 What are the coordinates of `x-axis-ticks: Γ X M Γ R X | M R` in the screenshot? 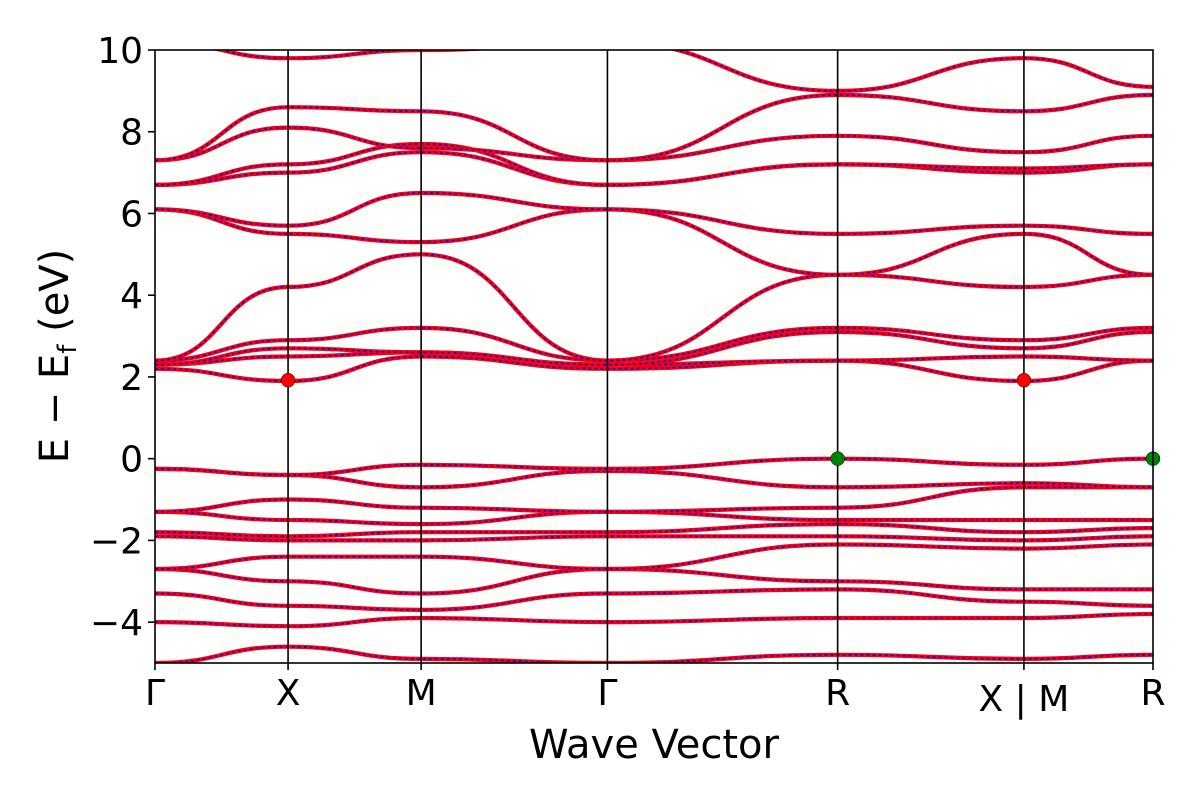 It's located at (655, 691).